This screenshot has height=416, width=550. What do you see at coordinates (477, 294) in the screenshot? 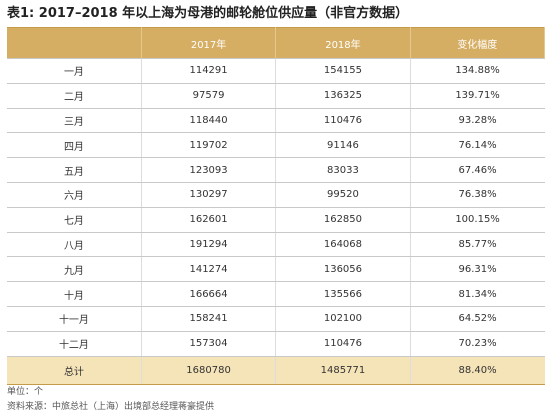
I see `table-cell: 81.34%` at bounding box center [477, 294].